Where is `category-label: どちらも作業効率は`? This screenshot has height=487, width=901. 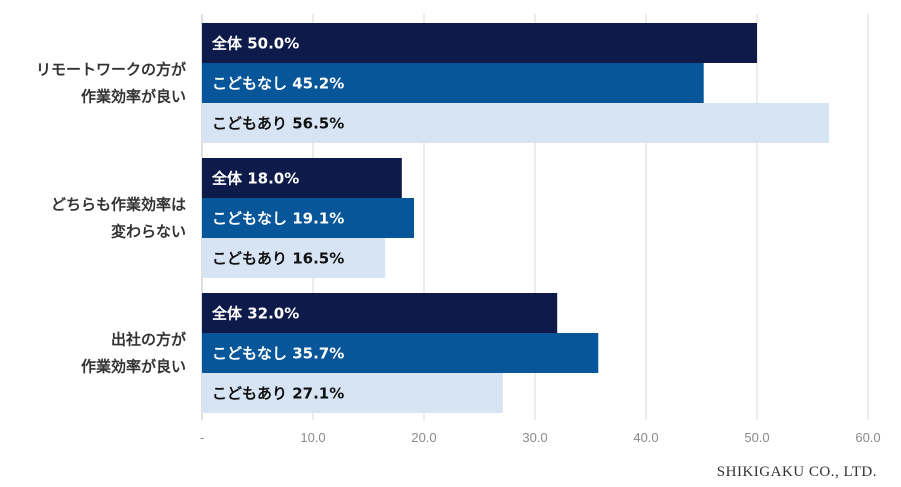 category-label: どちらも作業効率は is located at coordinates (118, 205).